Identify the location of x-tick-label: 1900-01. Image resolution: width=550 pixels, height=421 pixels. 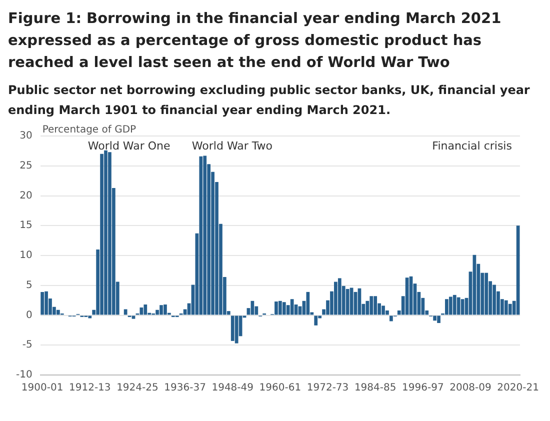
(42, 388).